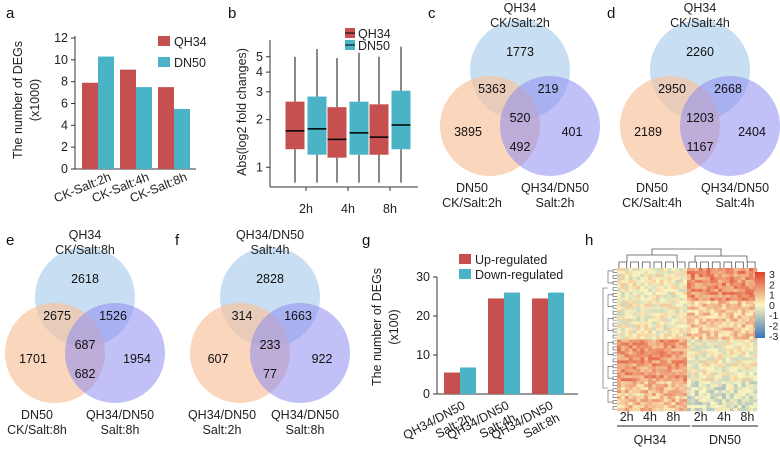  I want to click on heatmap-scale-tick: -1, so click(773, 316).